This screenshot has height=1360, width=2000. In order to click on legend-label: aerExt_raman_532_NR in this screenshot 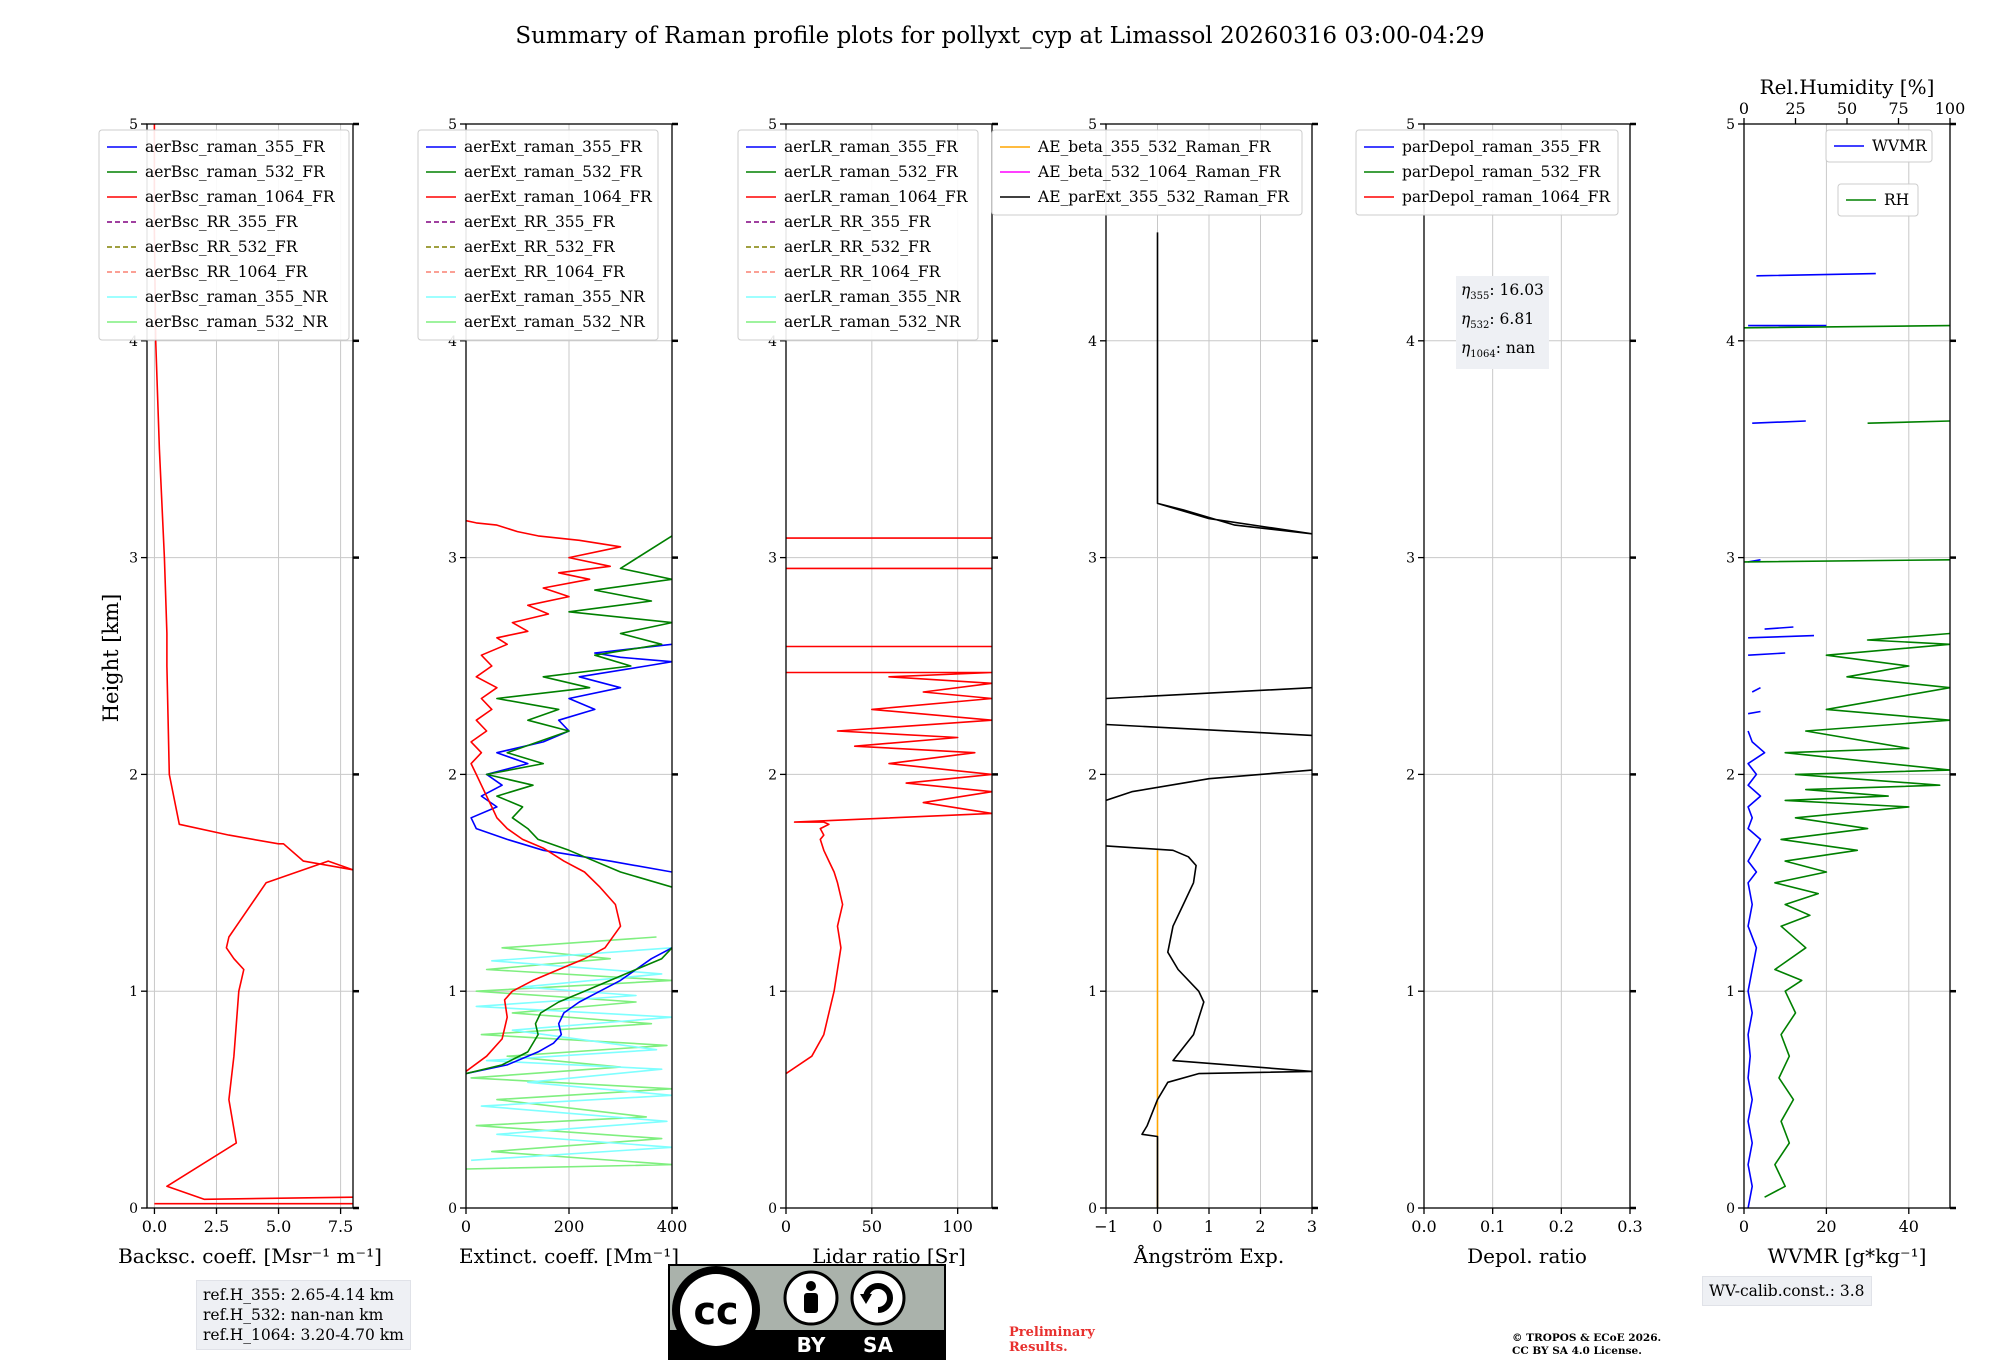, I will do `click(555, 322)`.